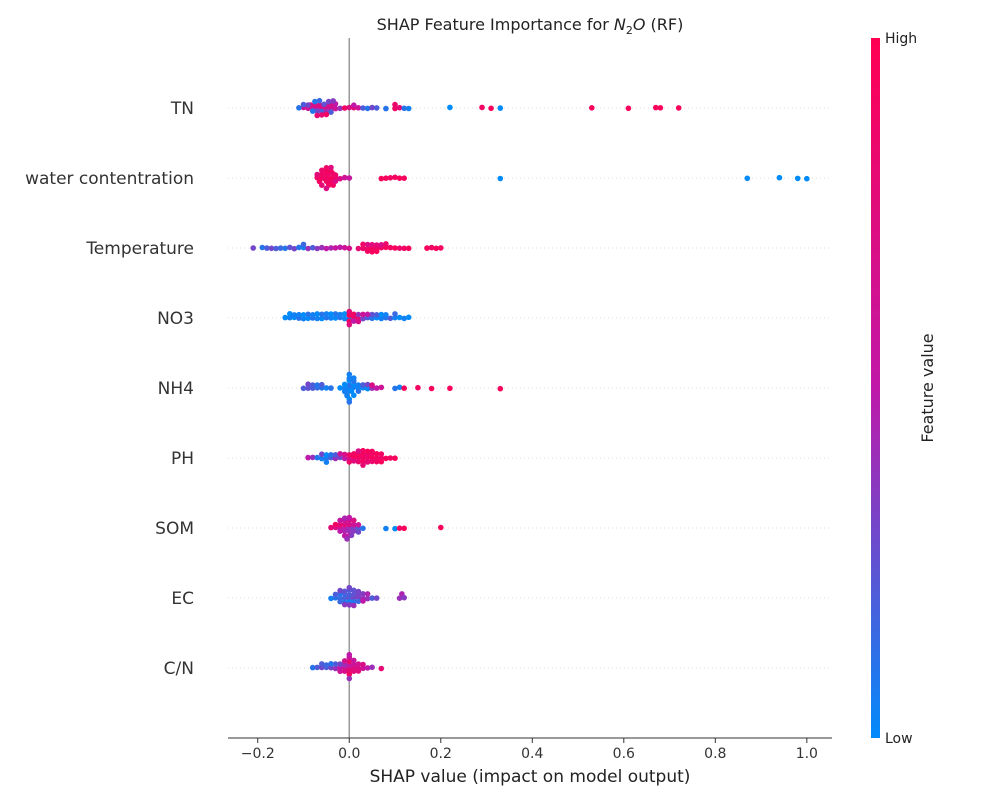  Describe the element at coordinates (901, 39) in the screenshot. I see `colorbar-high-label: High` at that location.